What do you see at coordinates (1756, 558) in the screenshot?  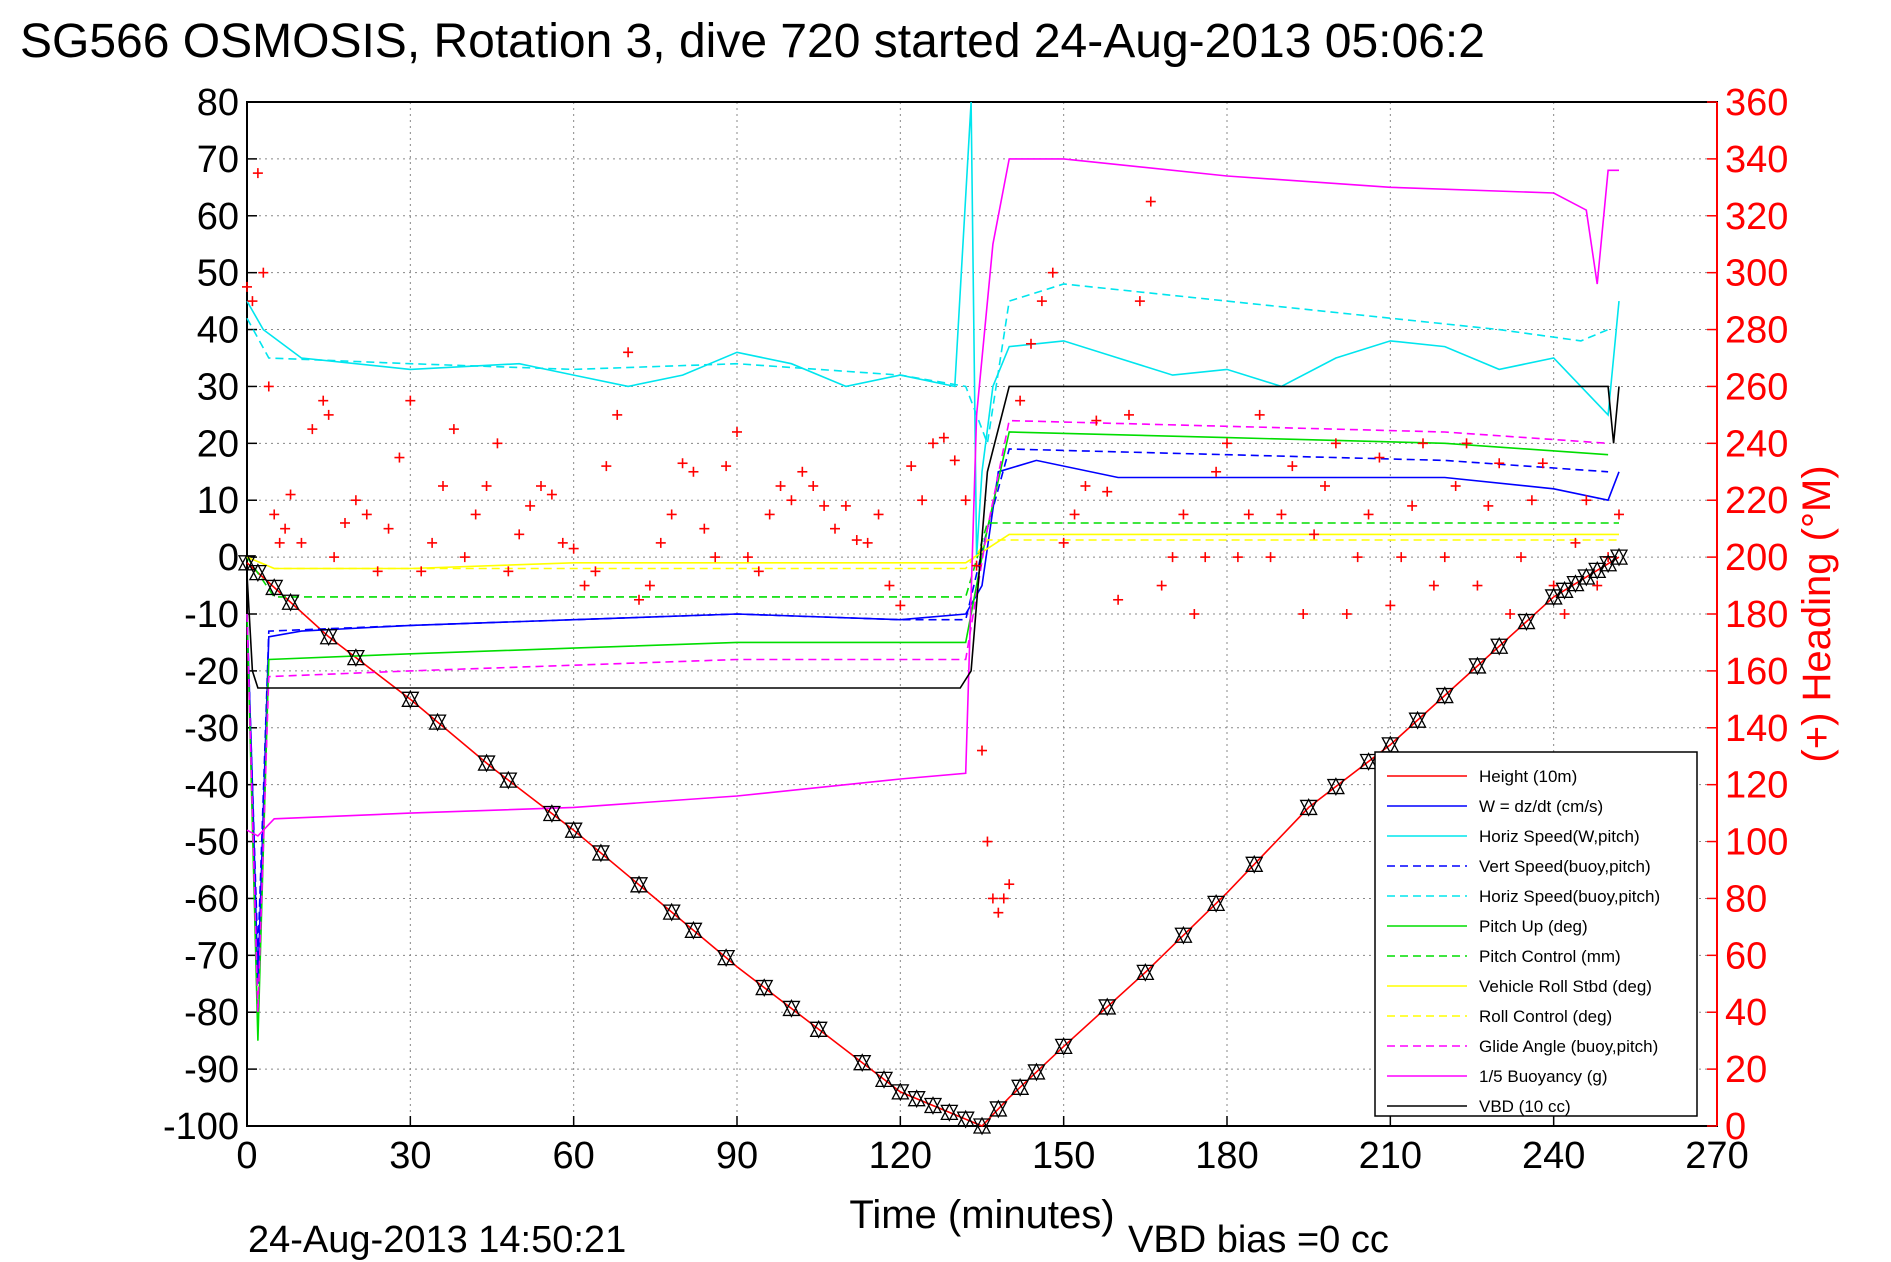 I see `y2-tick-label: 200` at bounding box center [1756, 558].